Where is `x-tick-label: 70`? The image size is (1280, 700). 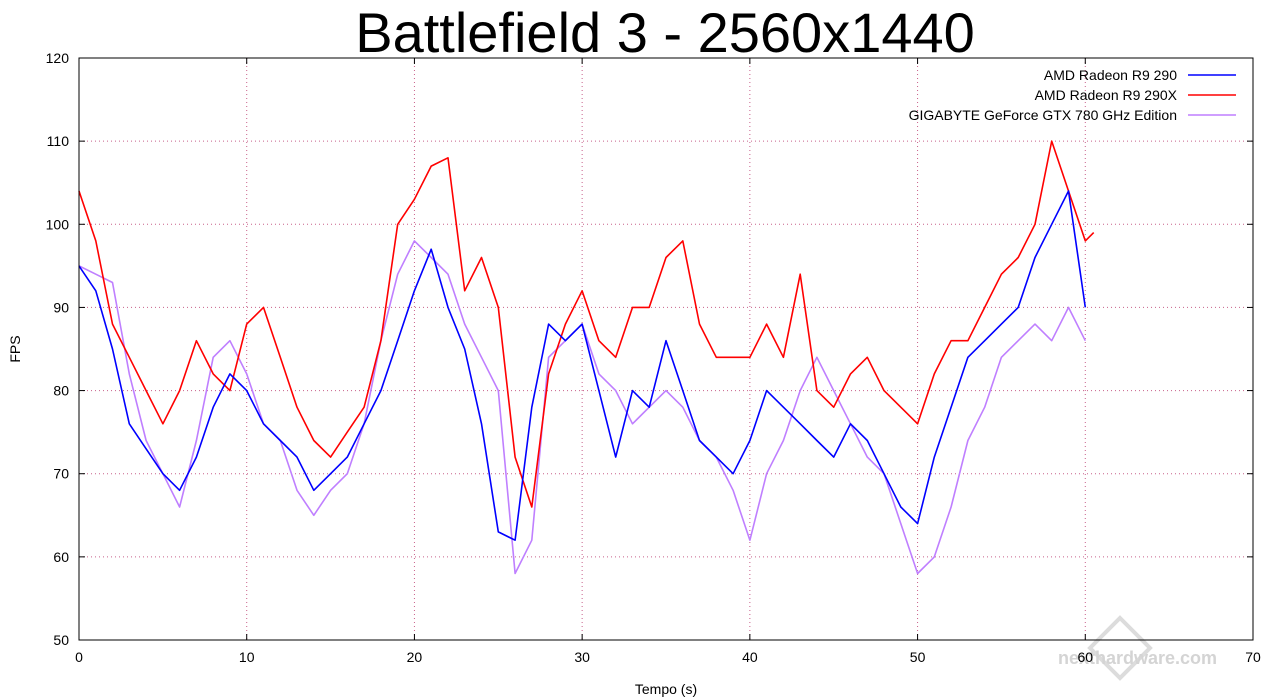 x-tick-label: 70 is located at coordinates (1253, 657).